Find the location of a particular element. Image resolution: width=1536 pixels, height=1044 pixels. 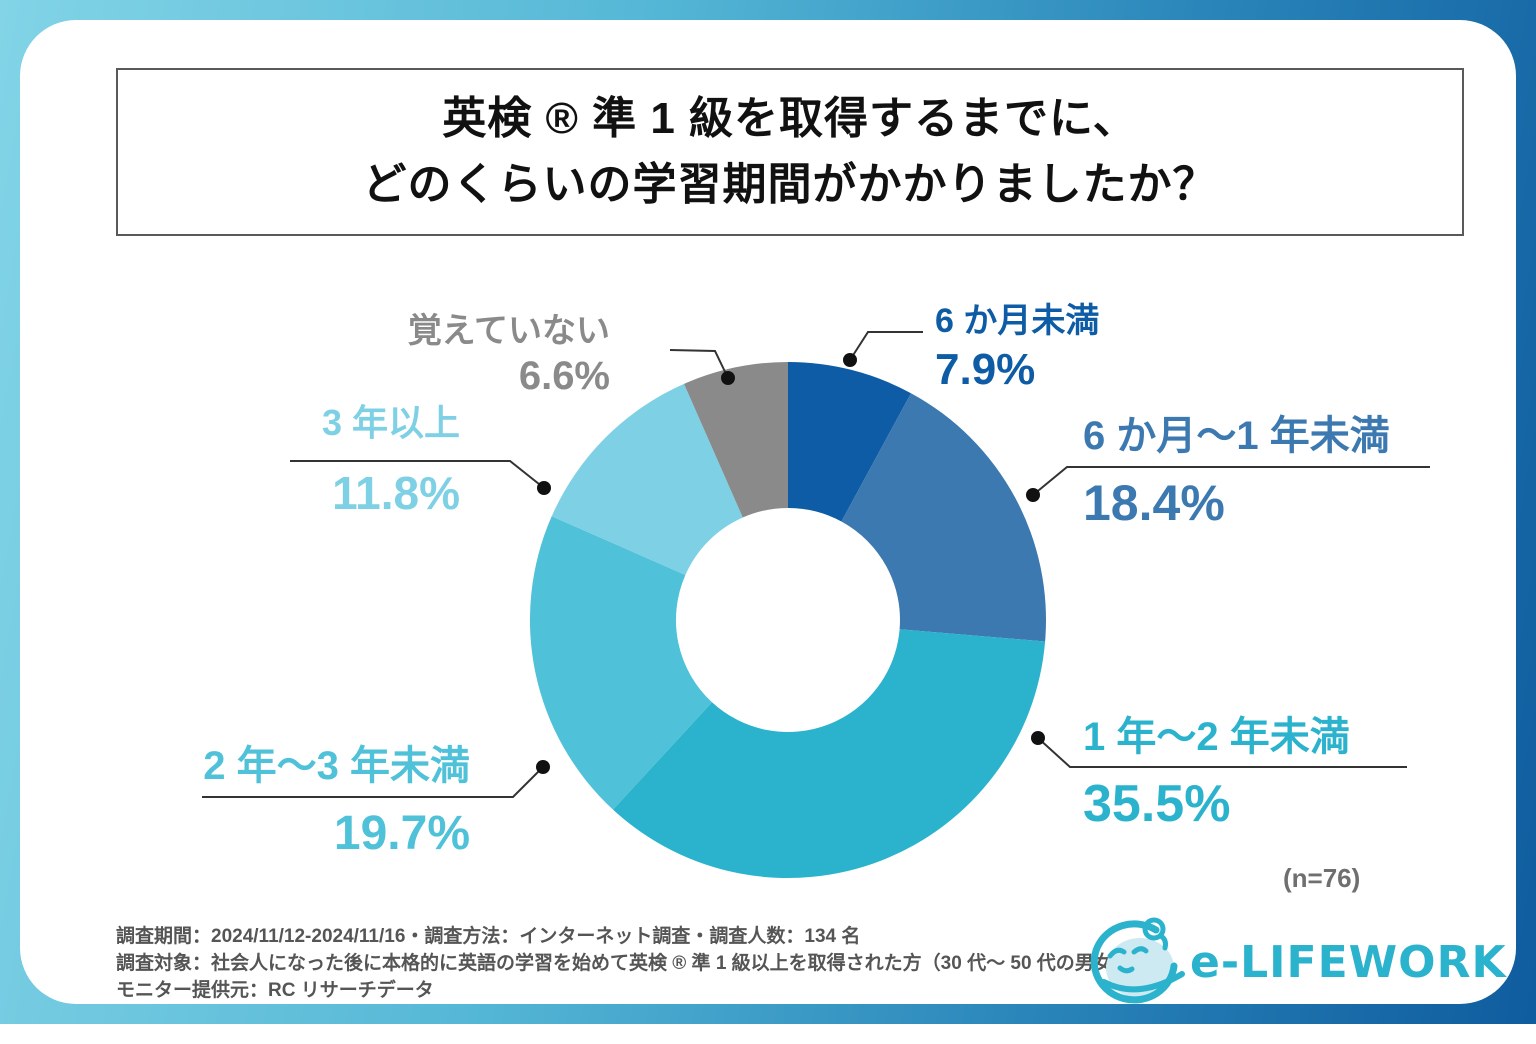

leader-dot-under-6m is located at coordinates (850, 360).